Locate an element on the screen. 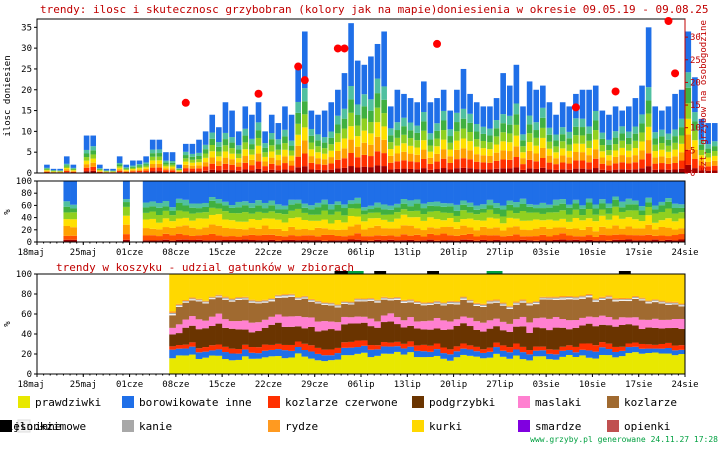  footer-credit: www.grzyby.pl generowane 24.11.27 17:28 is located at coordinates (624, 439).